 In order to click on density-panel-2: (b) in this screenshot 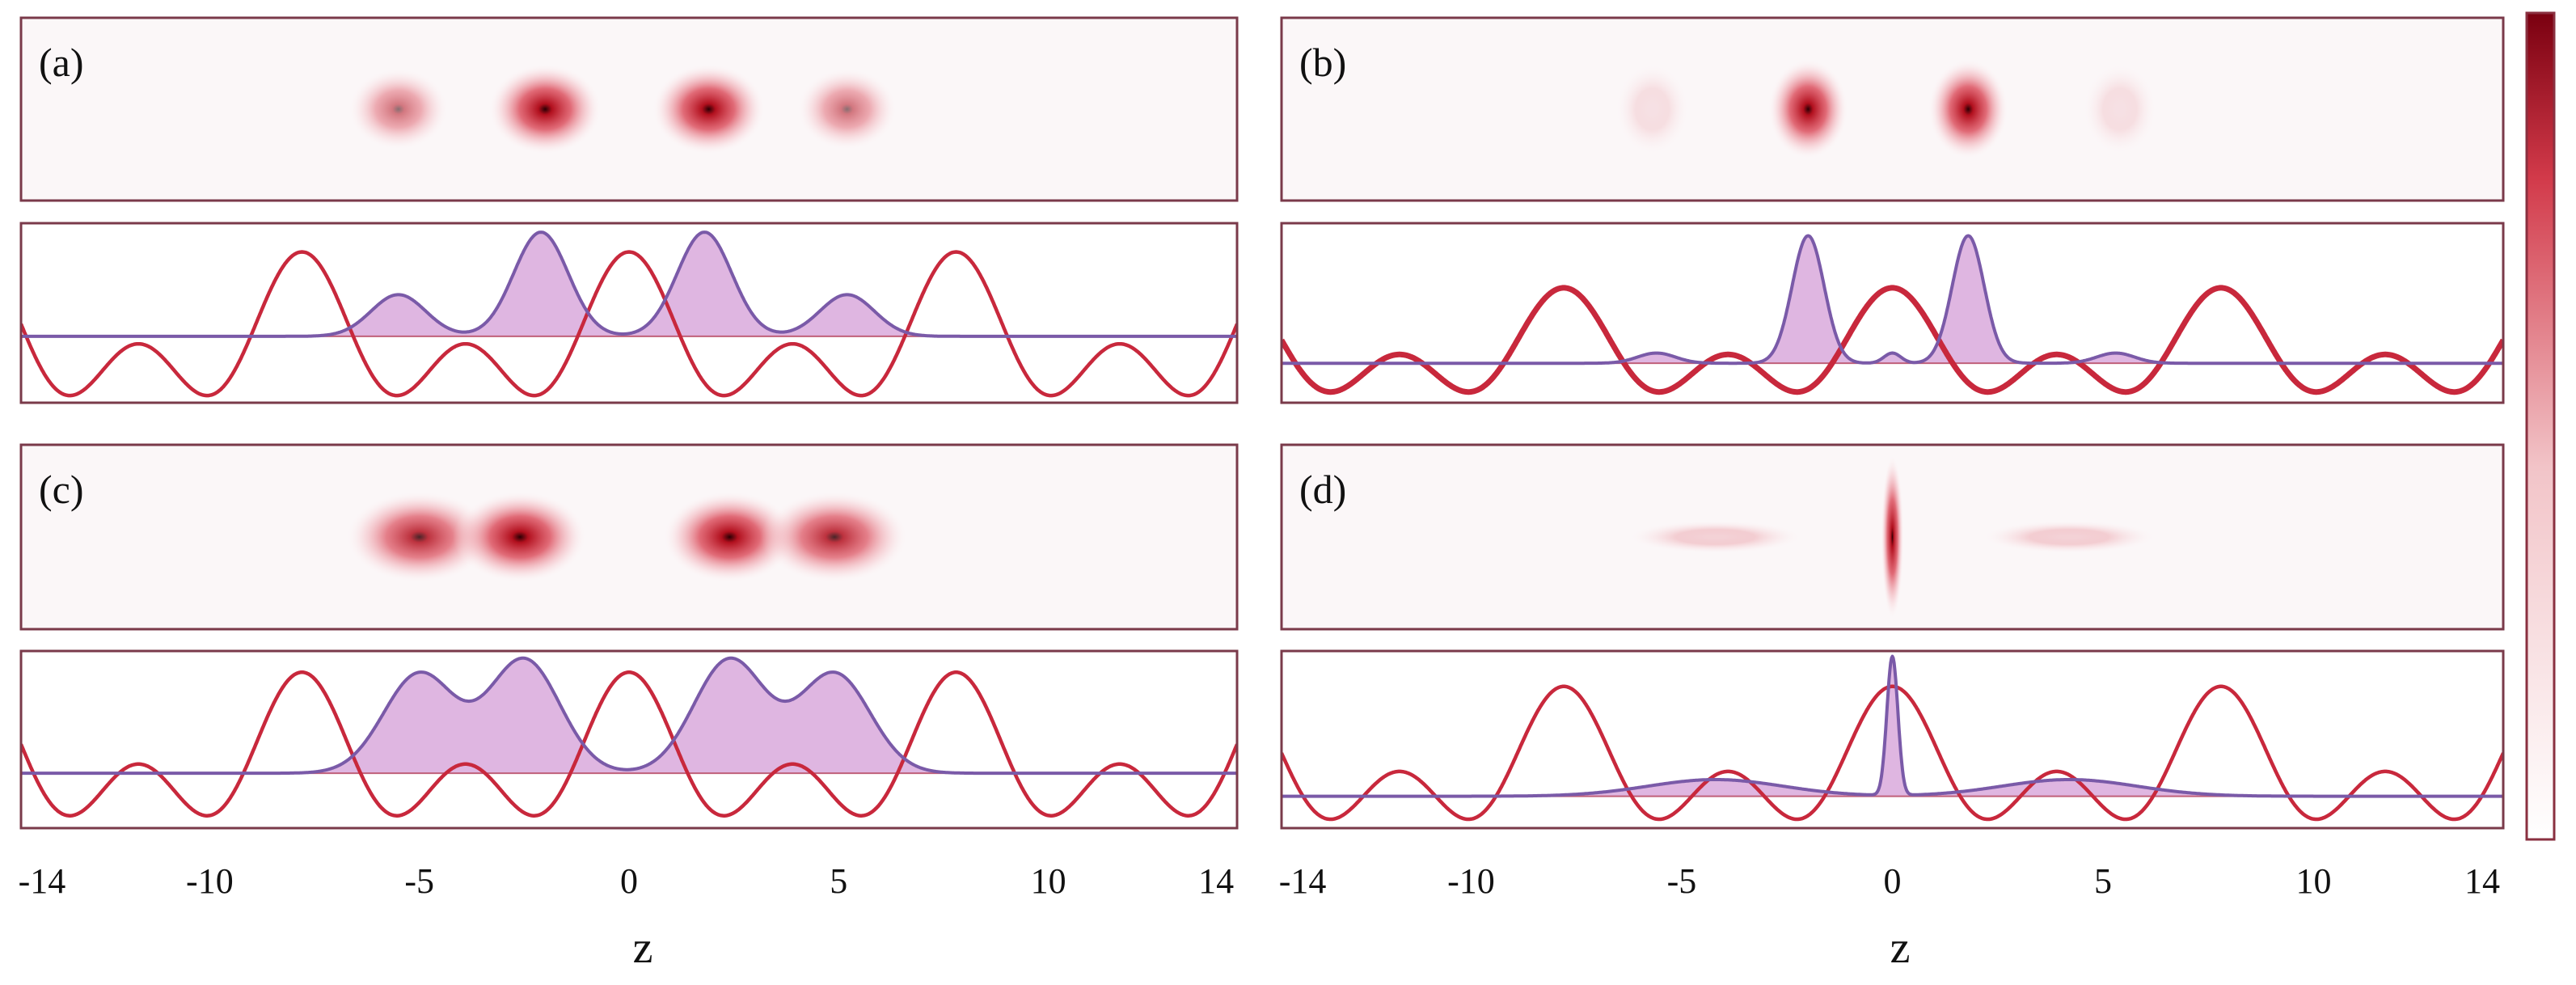, I will do `click(1892, 109)`.